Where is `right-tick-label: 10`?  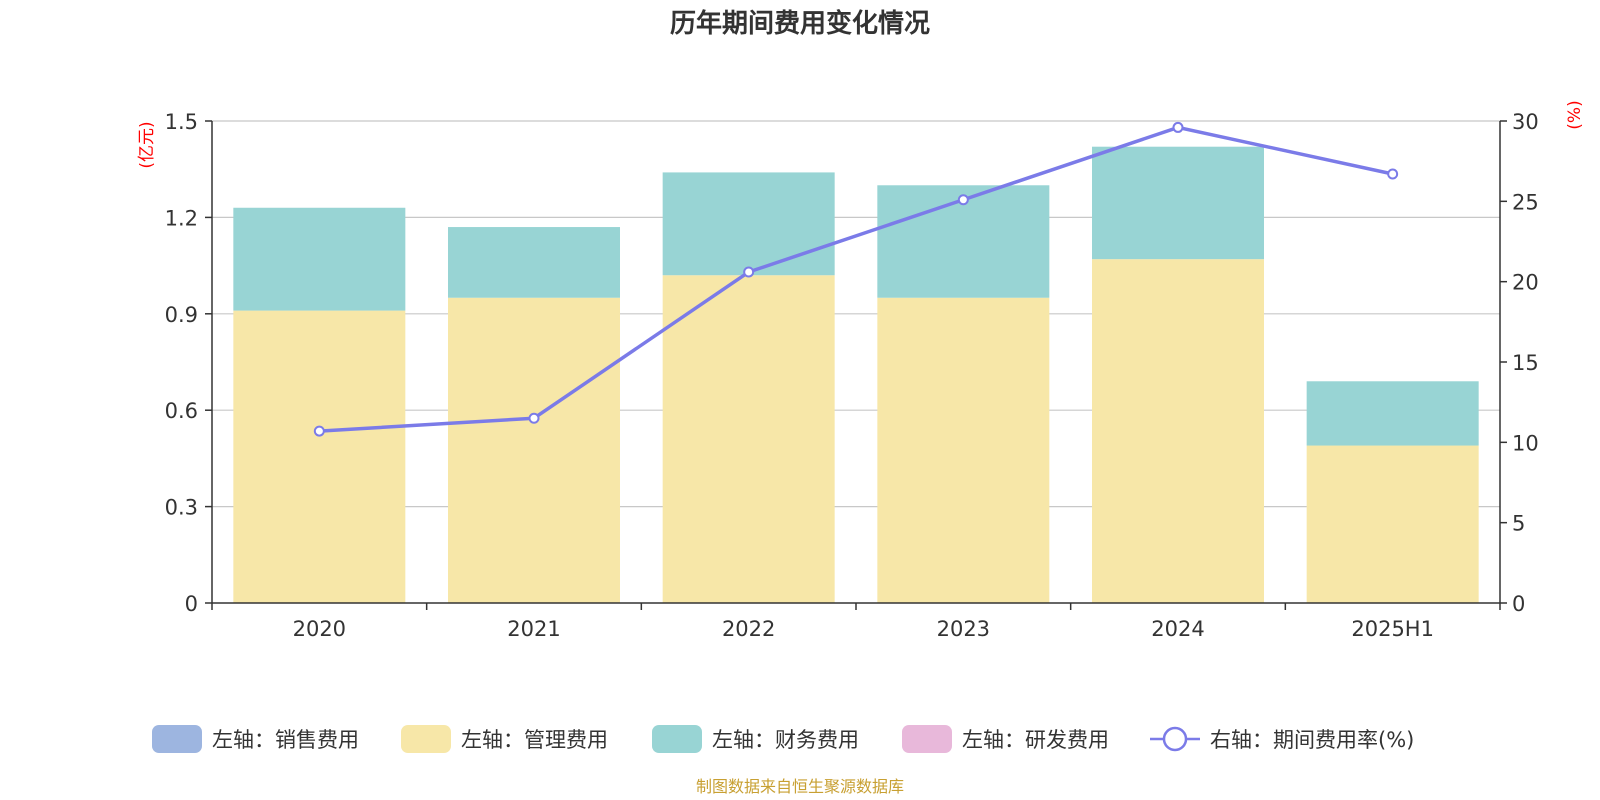
right-tick-label: 10 is located at coordinates (1525, 443).